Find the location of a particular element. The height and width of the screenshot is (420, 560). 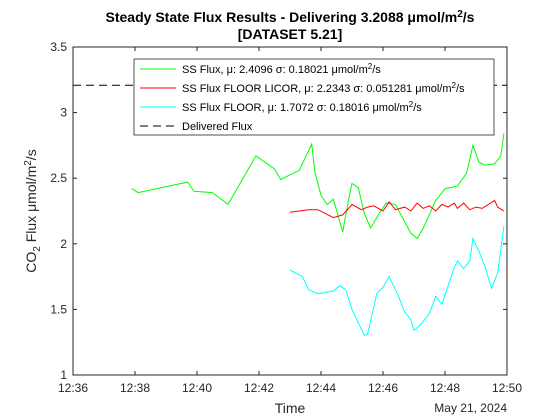

x-tick-label: 12:38 is located at coordinates (135, 388).